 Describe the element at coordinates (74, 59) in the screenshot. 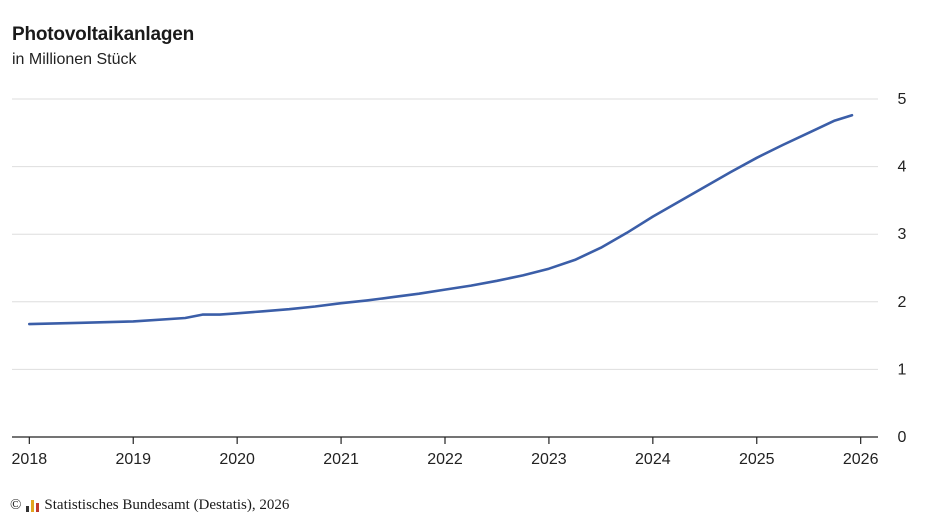

I see `chart-subtitle: in Millionen Stück` at that location.